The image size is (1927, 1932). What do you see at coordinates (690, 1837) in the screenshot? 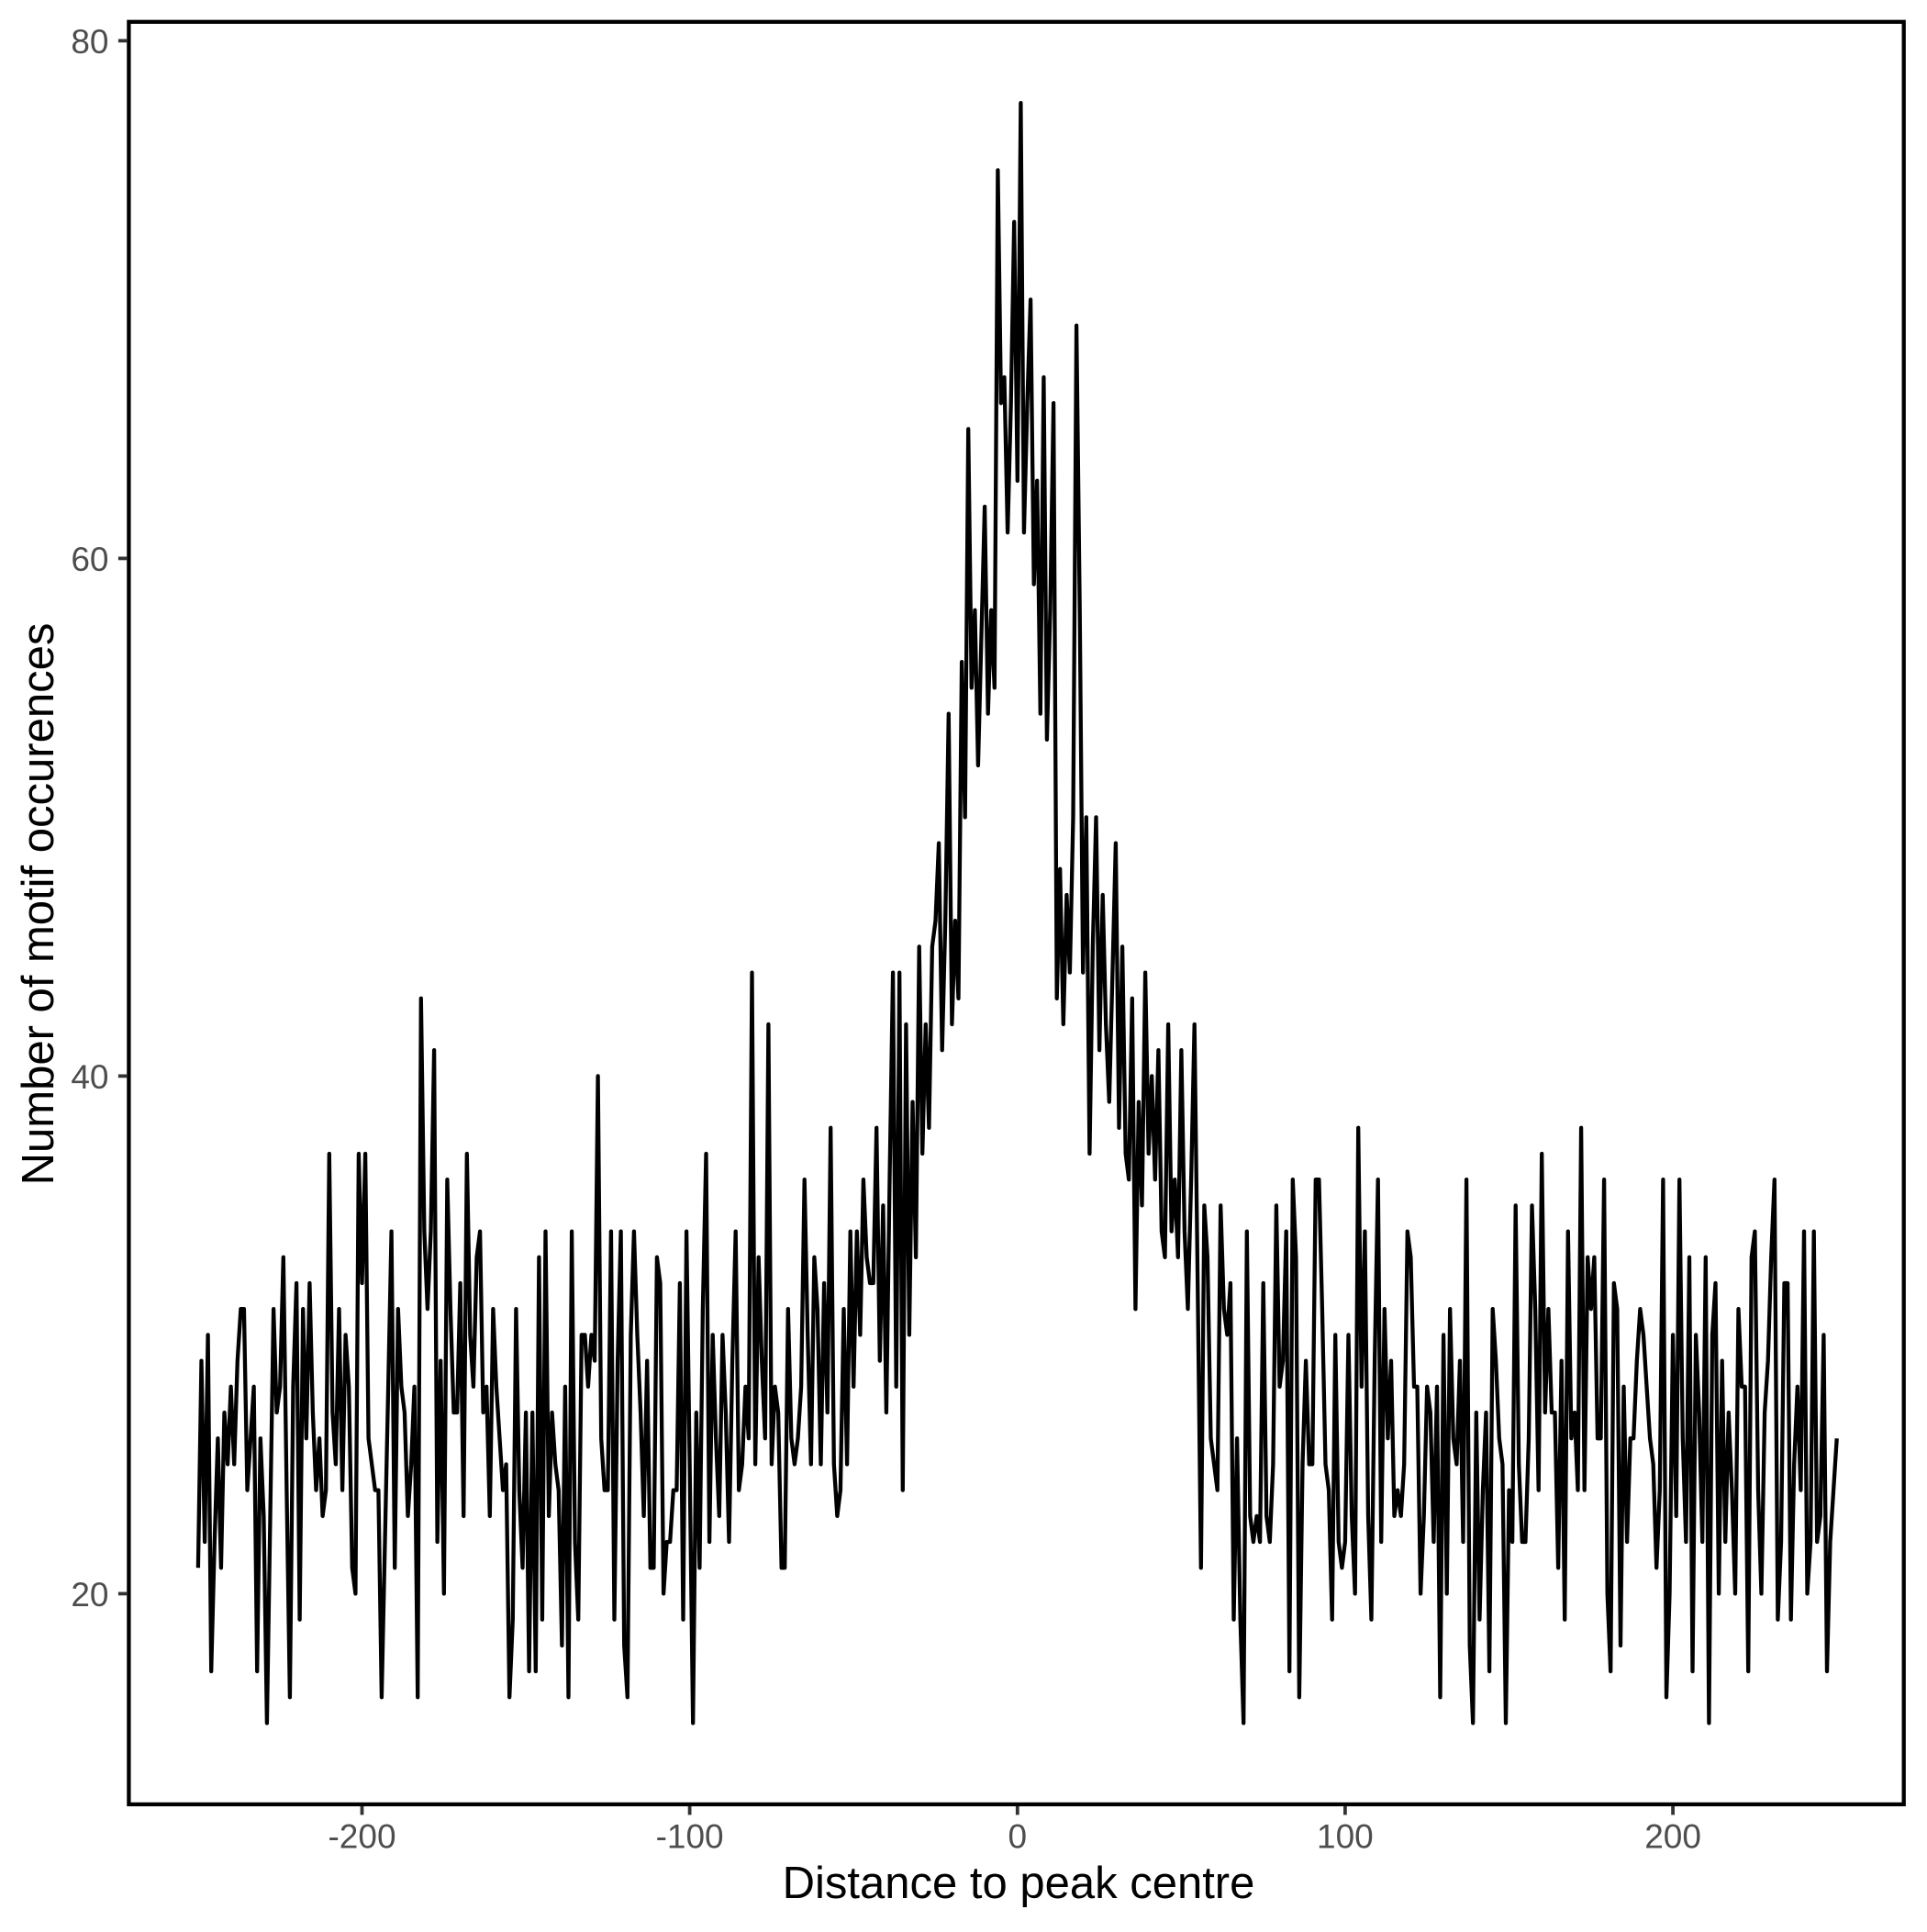
I see `svg-text: -100` at bounding box center [690, 1837].